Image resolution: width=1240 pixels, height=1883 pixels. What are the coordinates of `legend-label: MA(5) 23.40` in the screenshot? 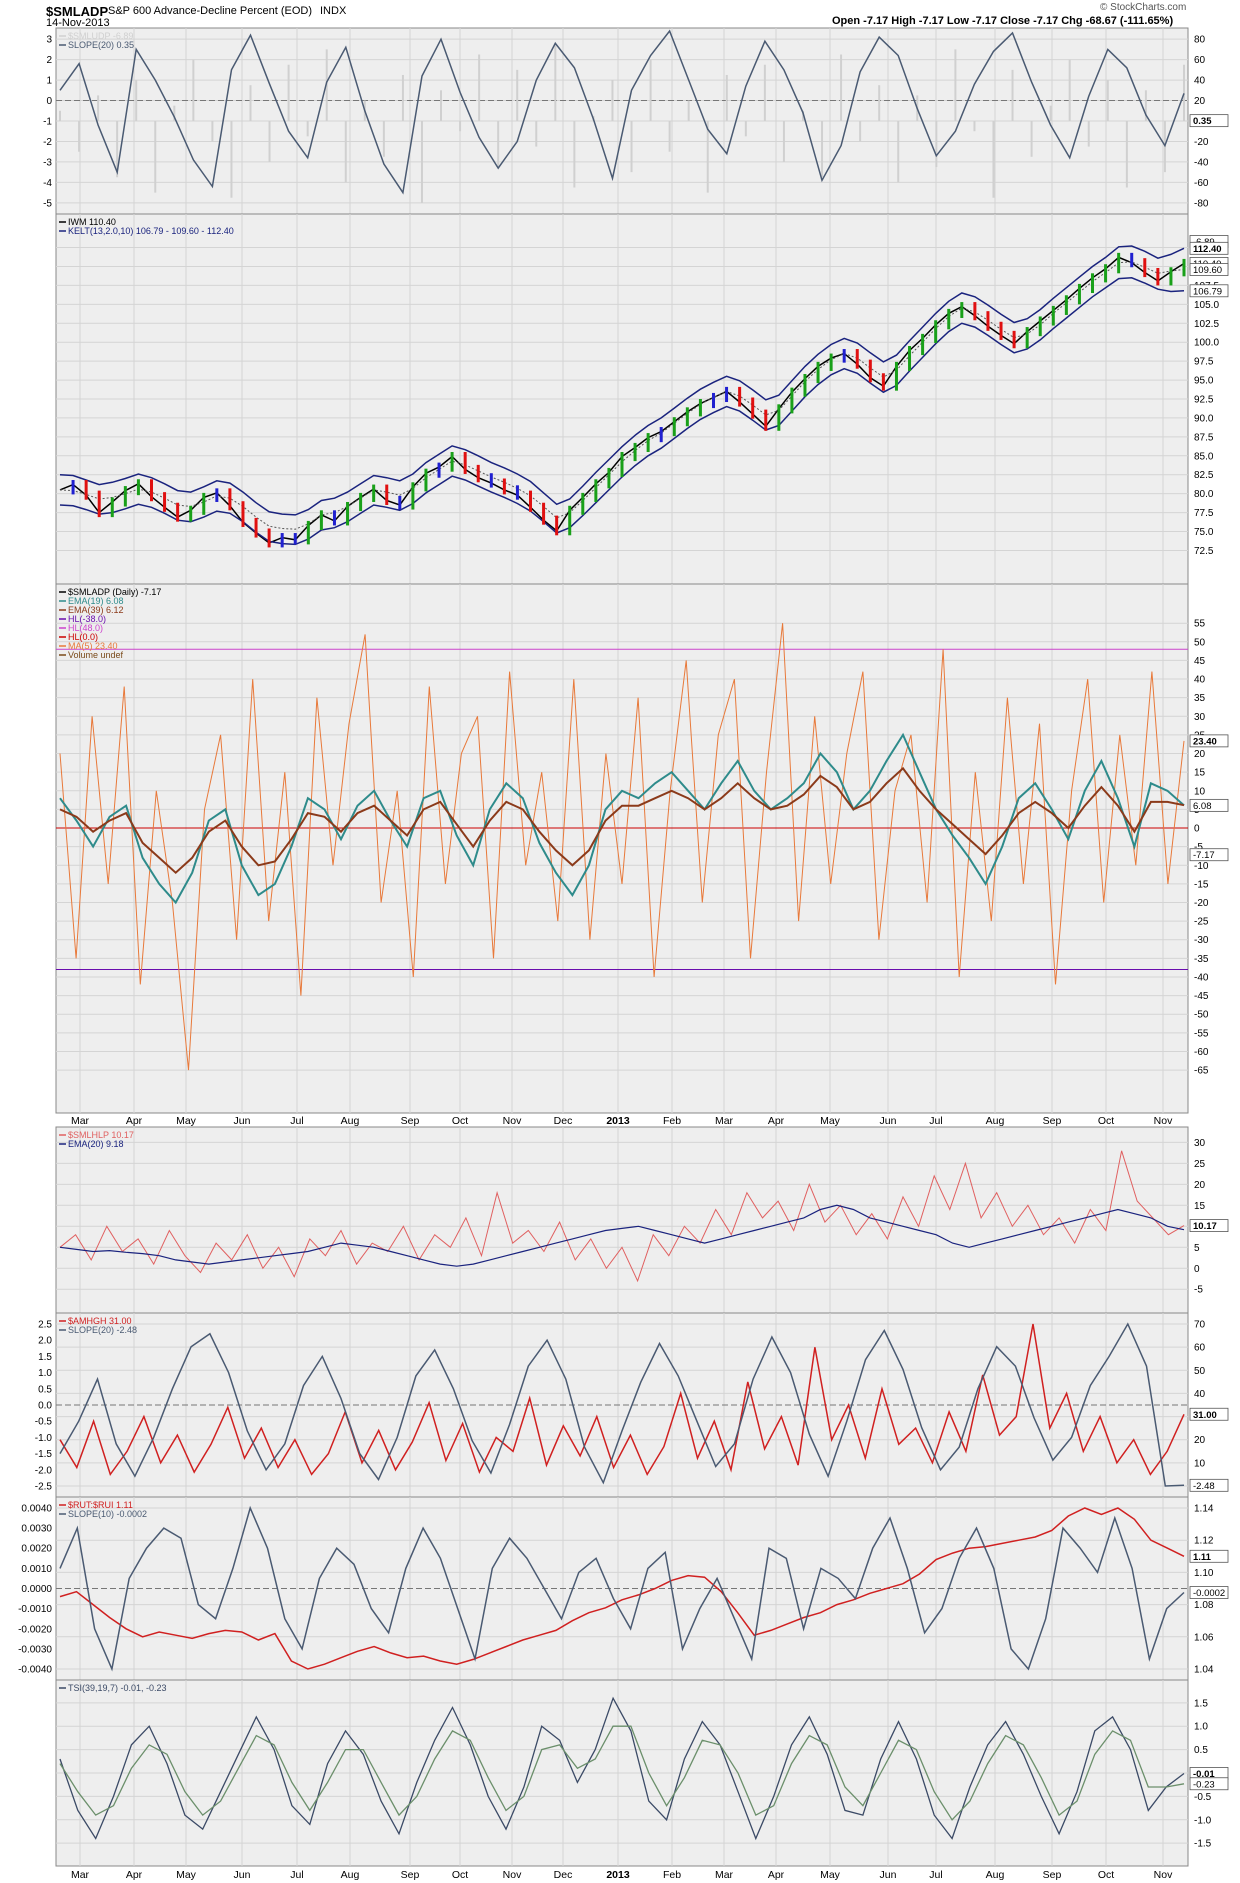 It's located at (93, 646).